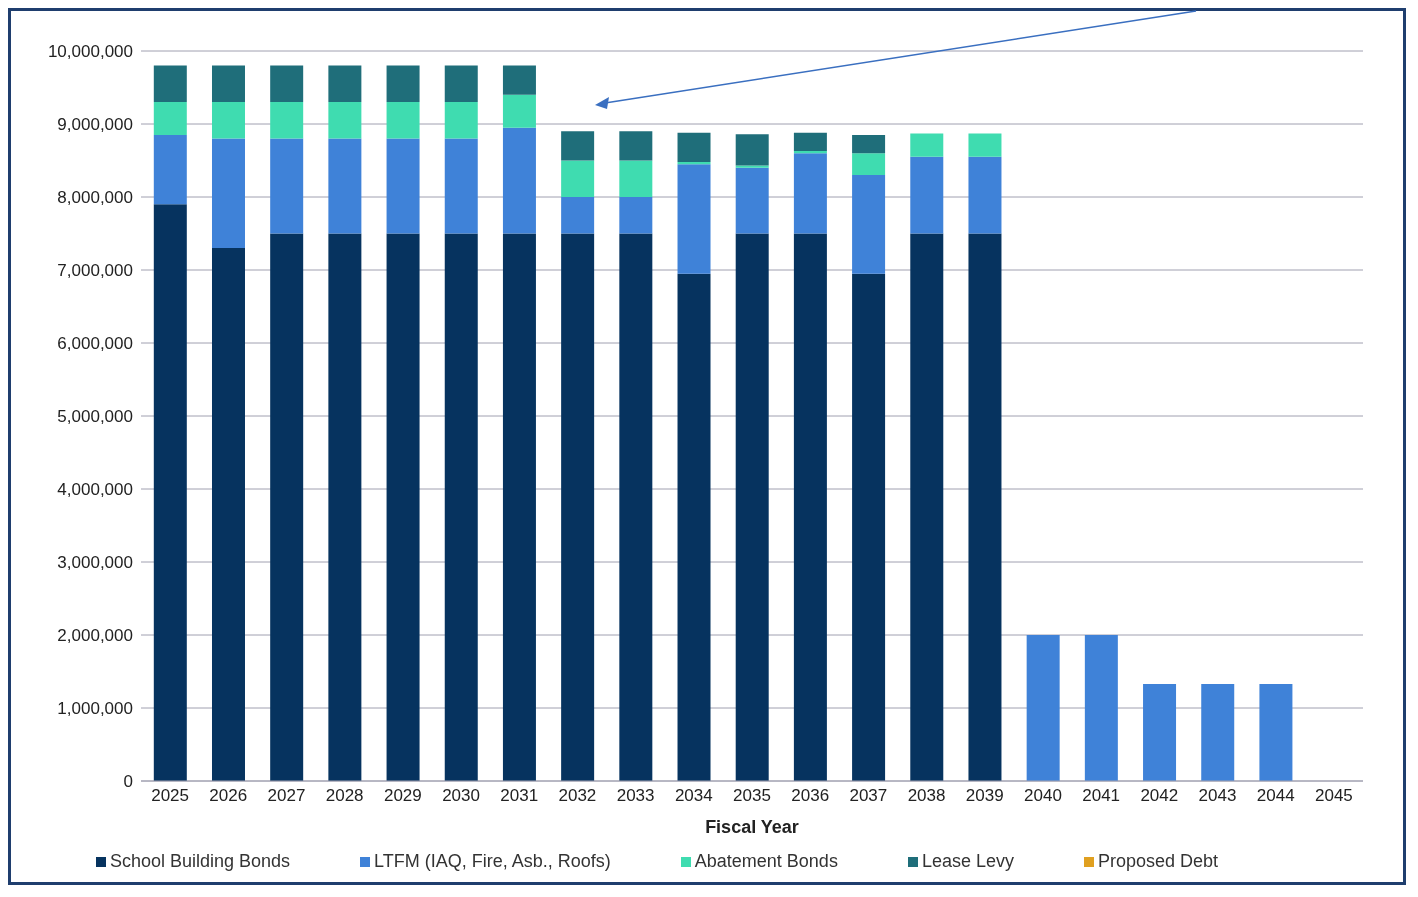 The image size is (1418, 897). I want to click on x-tick-label: 2043, so click(1217, 796).